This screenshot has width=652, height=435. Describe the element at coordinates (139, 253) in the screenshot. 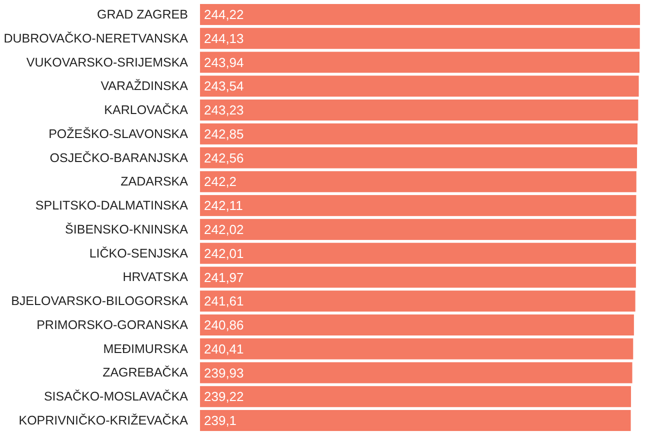

I see `y-tick-label: LIČKO-SENJSKA` at that location.